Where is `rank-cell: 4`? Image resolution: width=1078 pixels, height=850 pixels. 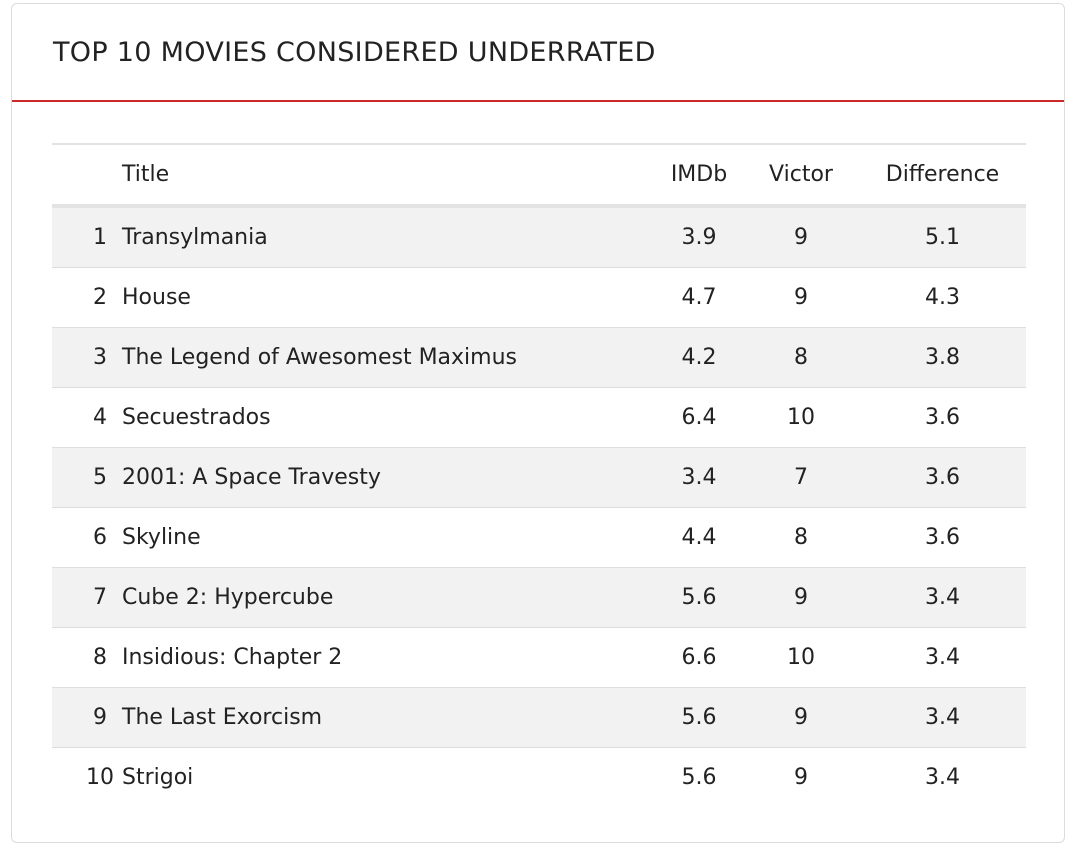 rank-cell: 4 is located at coordinates (87, 417).